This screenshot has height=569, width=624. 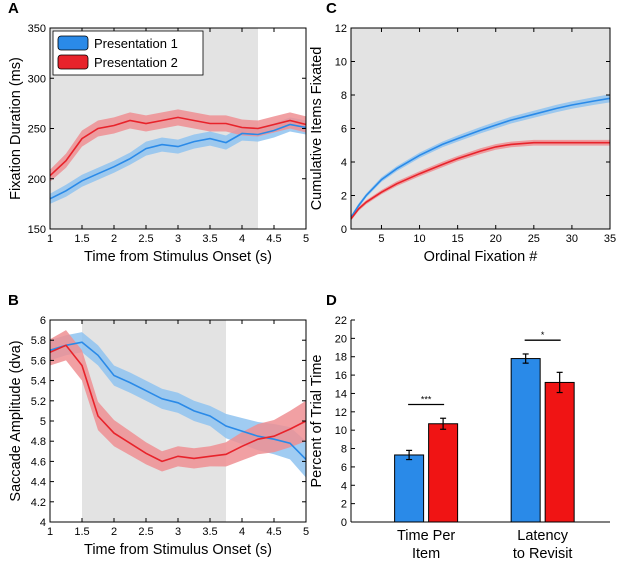 I want to click on y-axis-title: Saccade Amplitude (dva), so click(x=16, y=420).